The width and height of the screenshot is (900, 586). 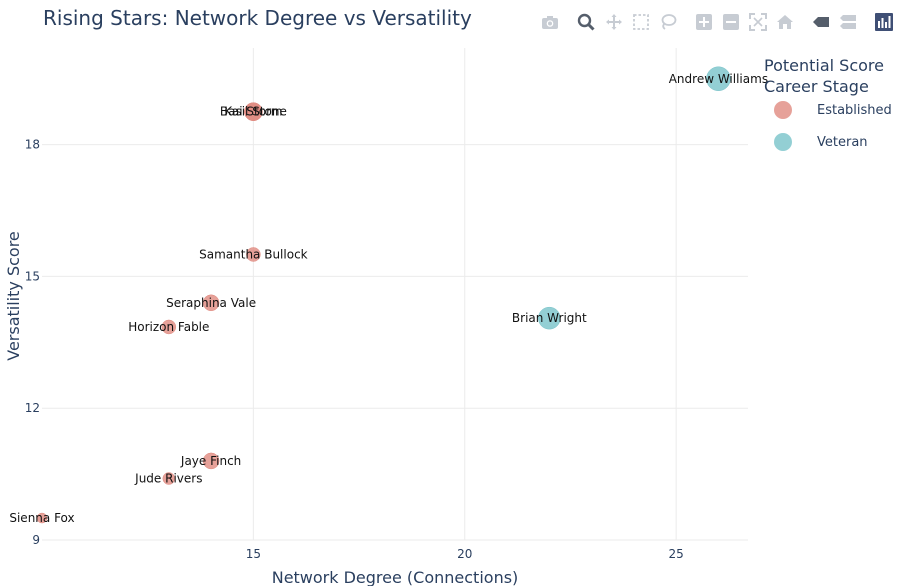 I want to click on data-label: Sienna Fox, so click(x=41, y=518).